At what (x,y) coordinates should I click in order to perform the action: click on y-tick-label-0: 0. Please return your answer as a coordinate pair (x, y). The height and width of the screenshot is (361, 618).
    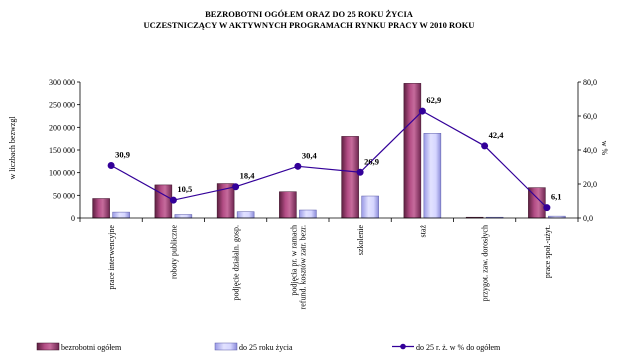
    Looking at the image, I should click on (73, 218).